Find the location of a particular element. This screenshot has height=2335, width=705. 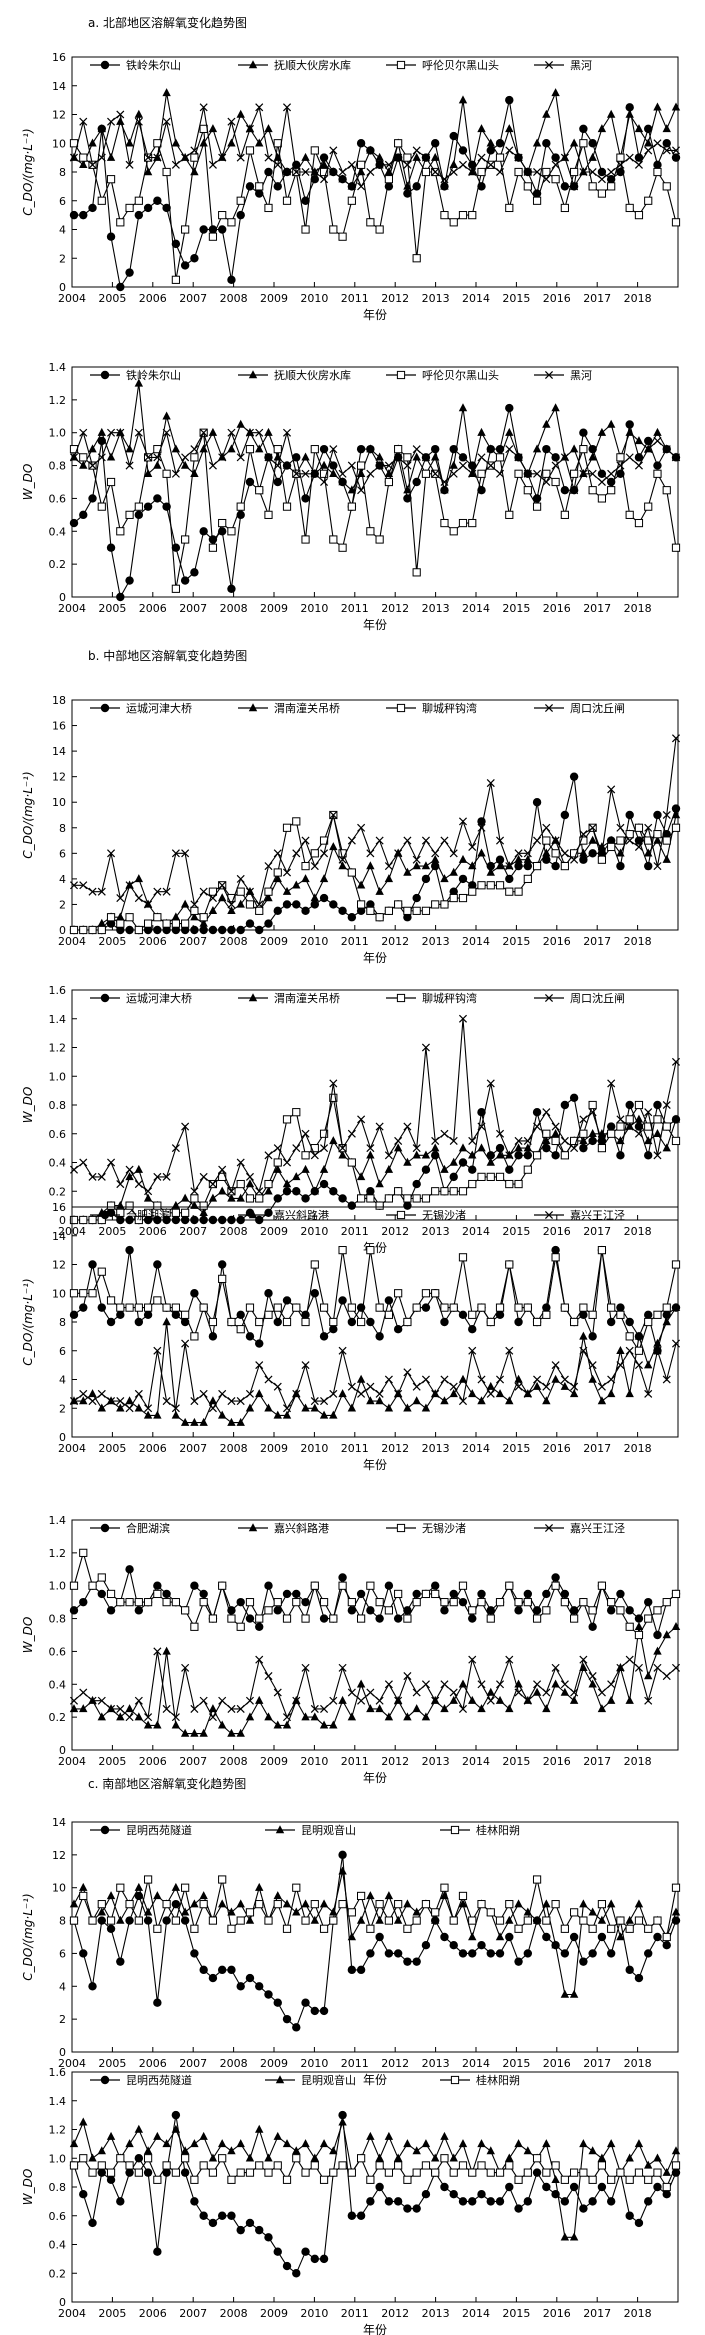

legend-marker is located at coordinates (105, 2080).